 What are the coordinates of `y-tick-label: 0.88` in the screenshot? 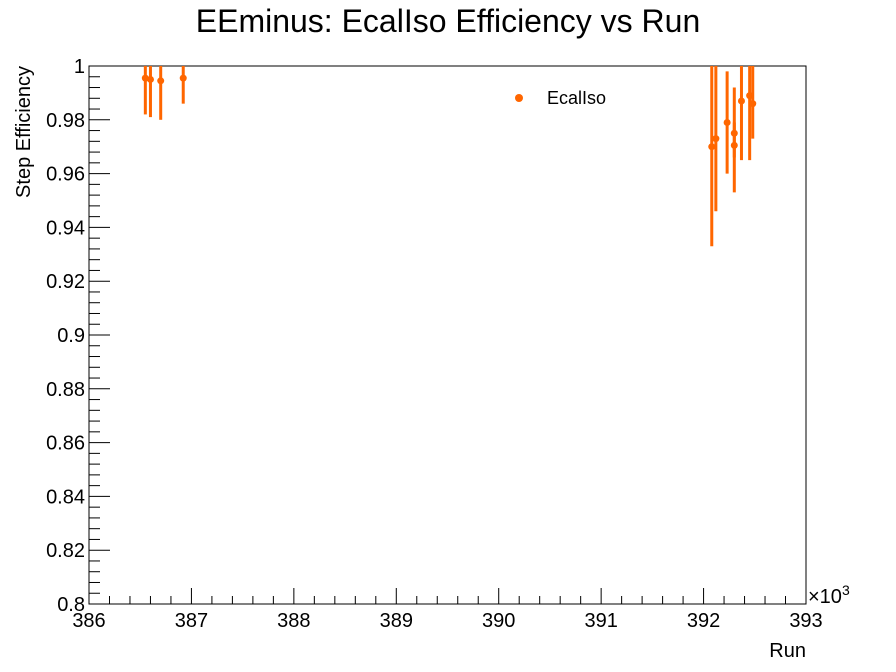 It's located at (65, 390).